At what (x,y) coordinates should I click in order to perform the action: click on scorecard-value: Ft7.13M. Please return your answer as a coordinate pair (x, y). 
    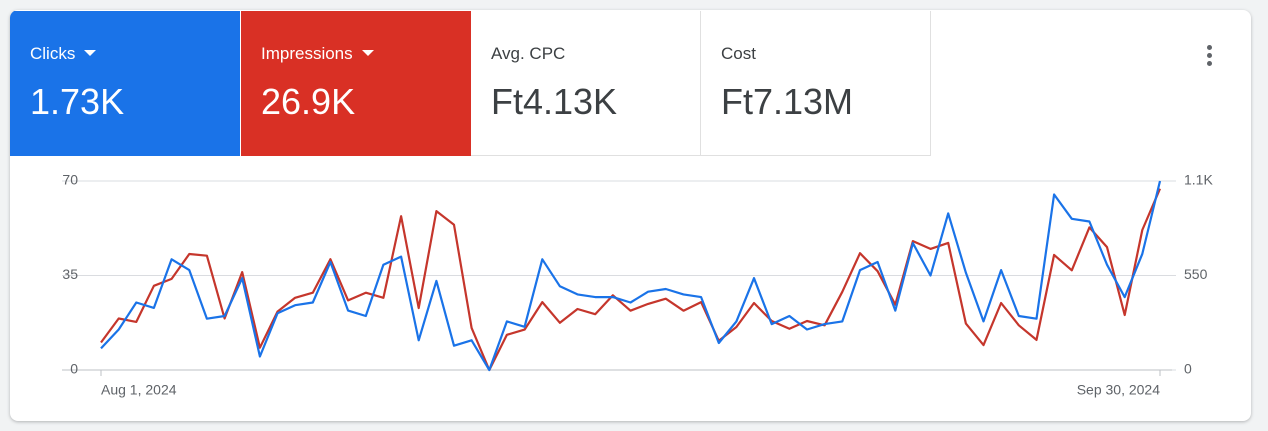
    Looking at the image, I should click on (787, 101).